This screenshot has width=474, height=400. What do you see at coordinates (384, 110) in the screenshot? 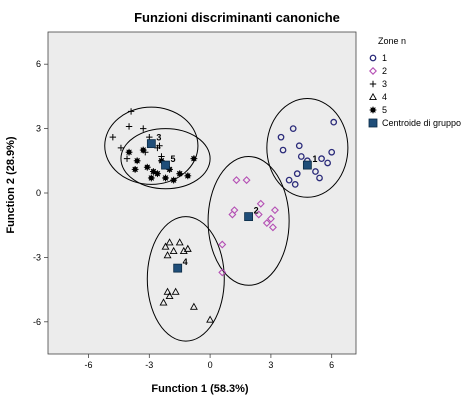
I see `legend-label: 5` at bounding box center [384, 110].